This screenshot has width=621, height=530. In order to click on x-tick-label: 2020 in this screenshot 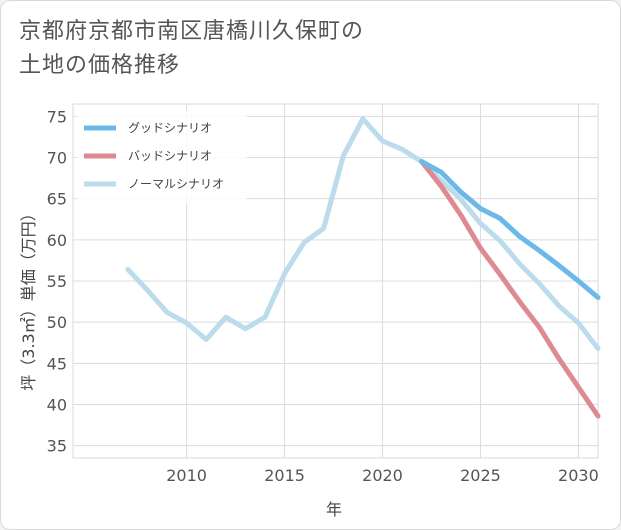, I will do `click(382, 475)`.